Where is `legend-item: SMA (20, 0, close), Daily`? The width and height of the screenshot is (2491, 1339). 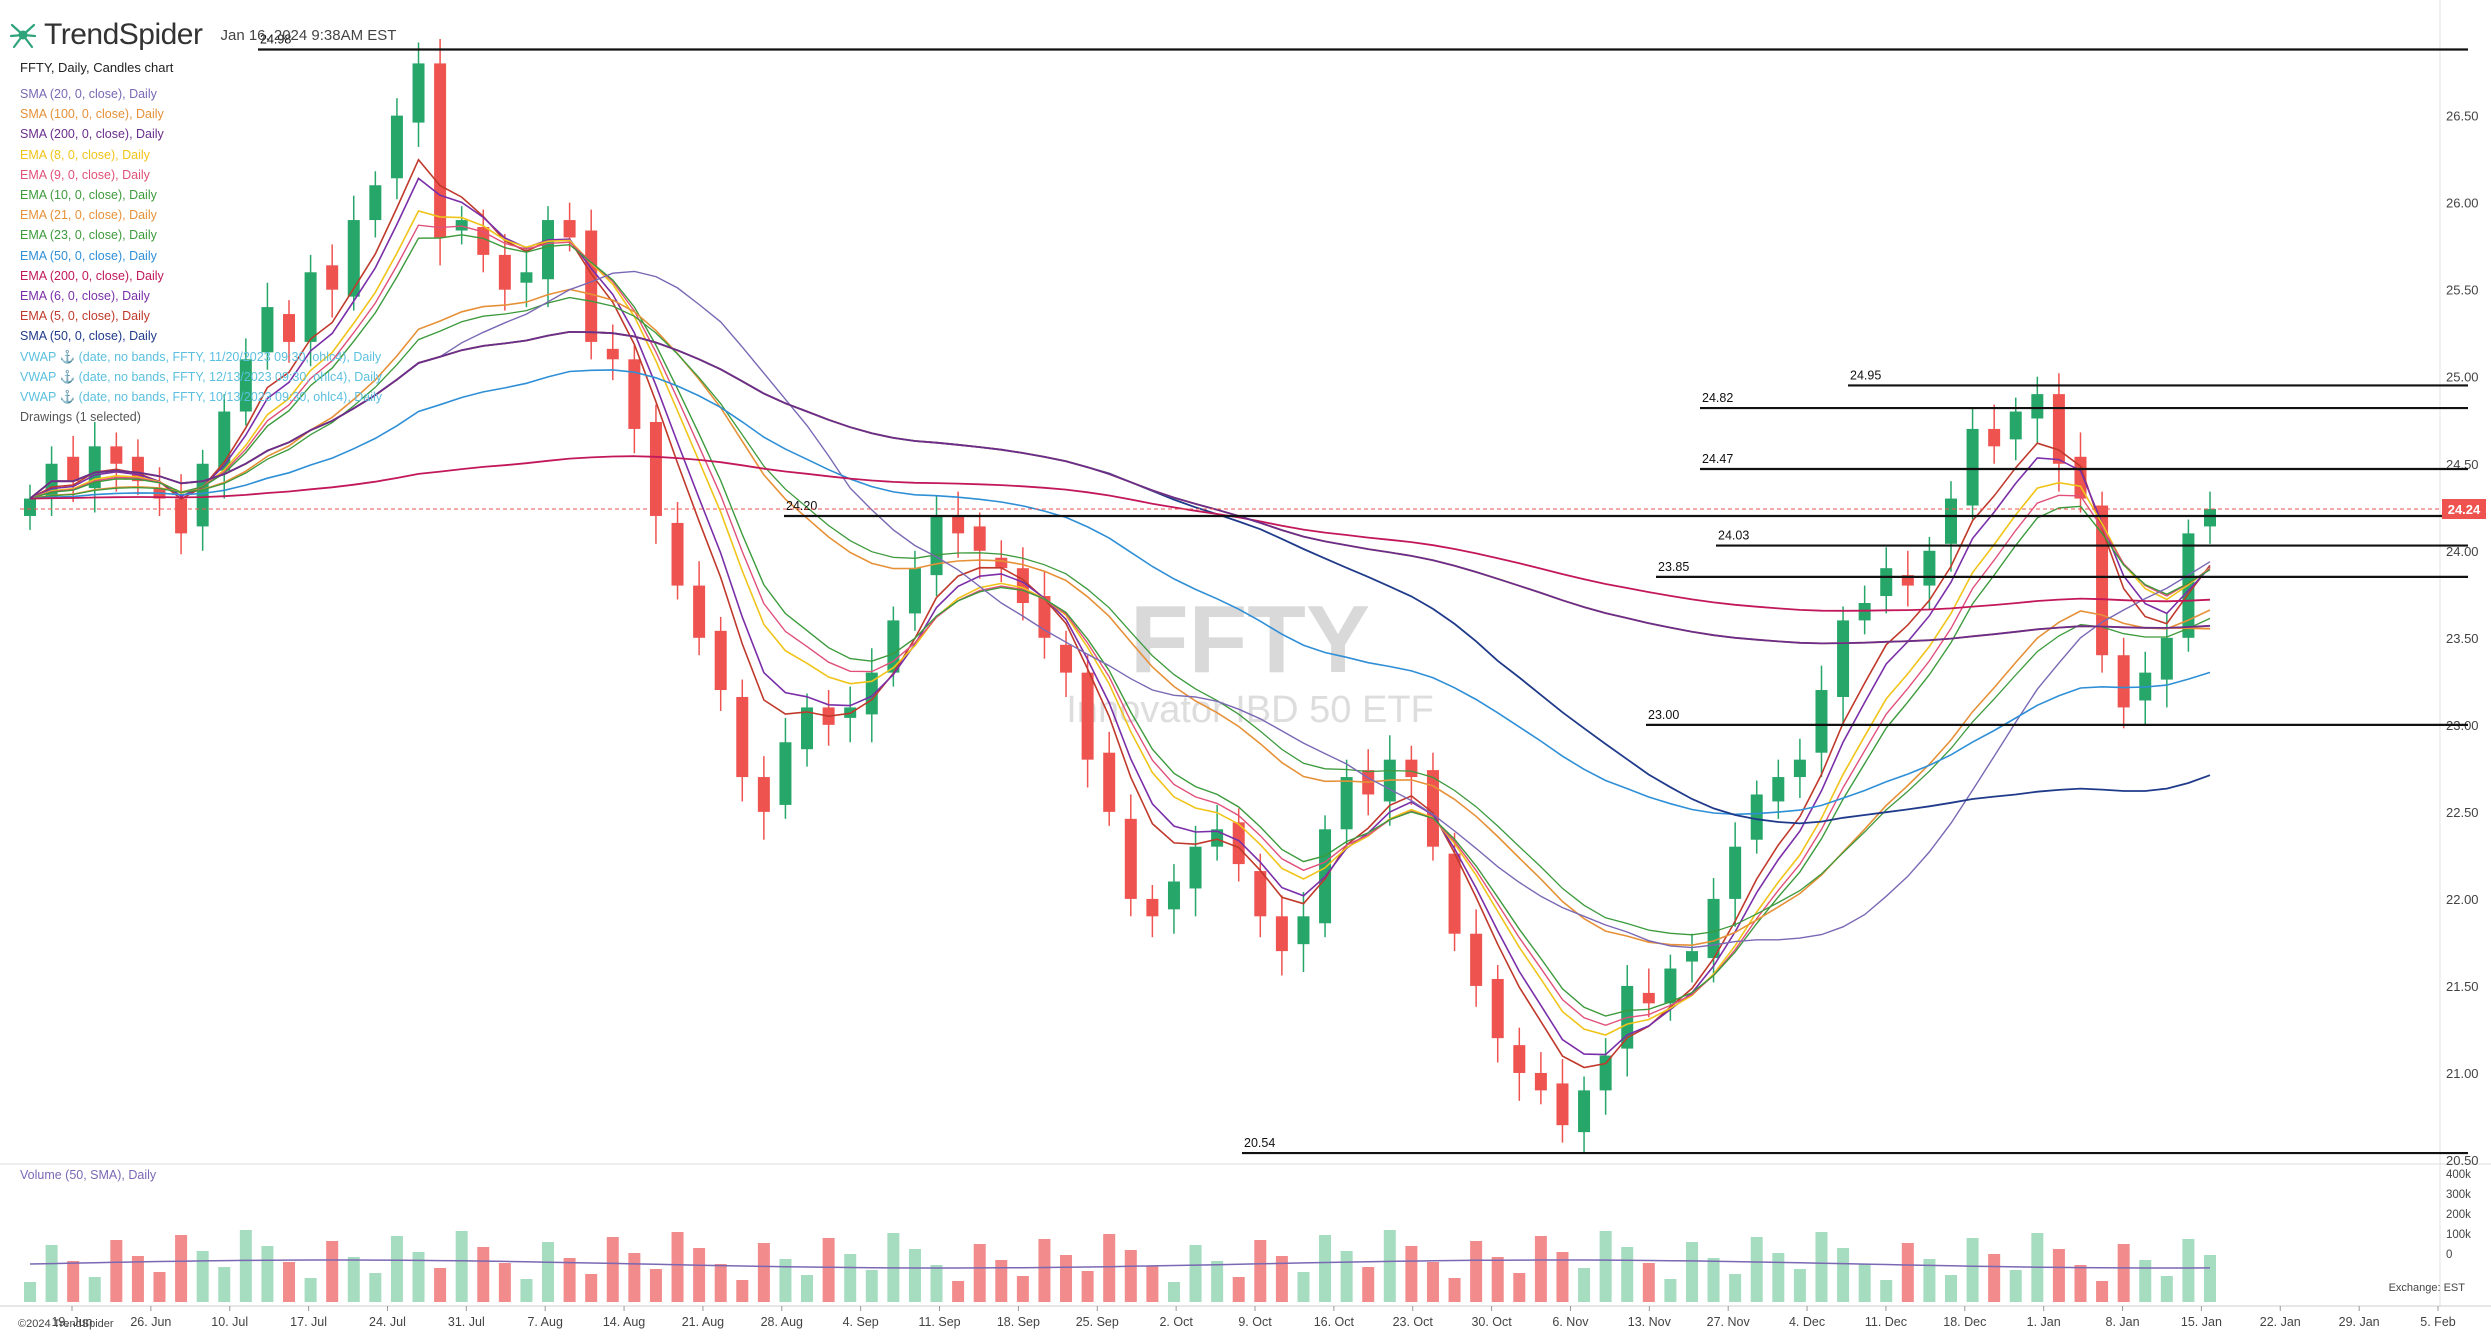
legend-item: SMA (20, 0, close), Daily is located at coordinates (88, 94).